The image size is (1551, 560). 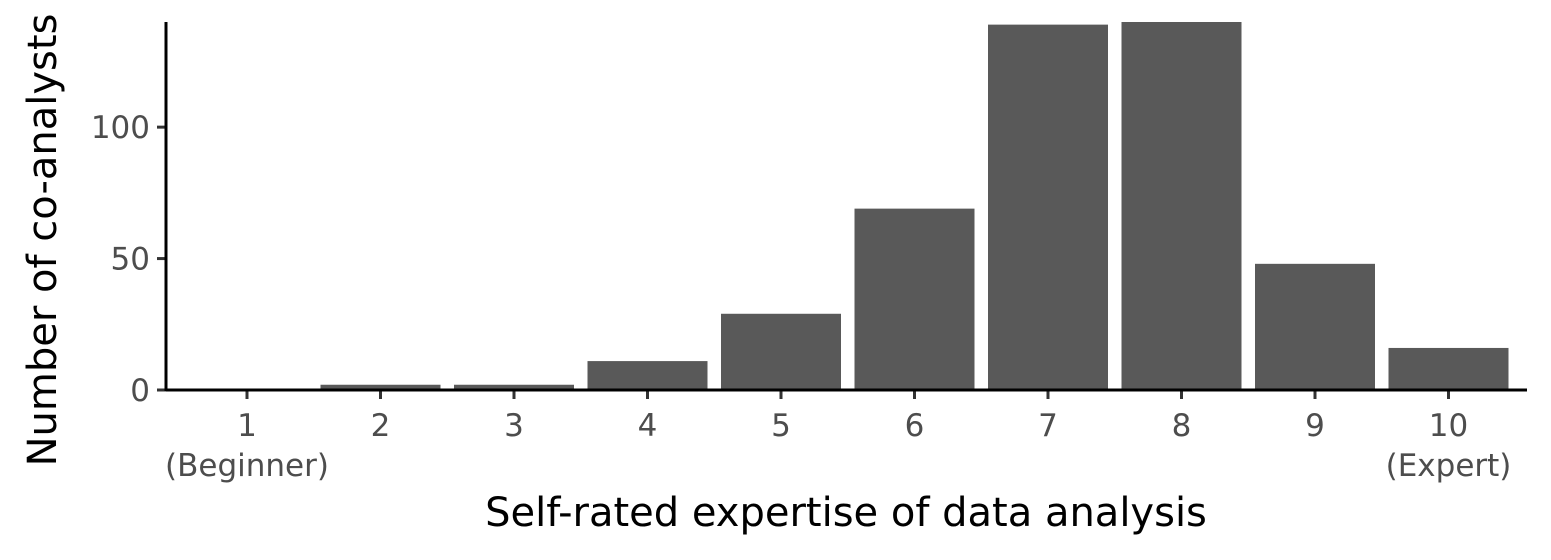 What do you see at coordinates (838, 437) in the screenshot?
I see `x-axis-ticks: 1 (Beginner) 2 3 4 5 6 7 8 9 10 (Expert)` at bounding box center [838, 437].